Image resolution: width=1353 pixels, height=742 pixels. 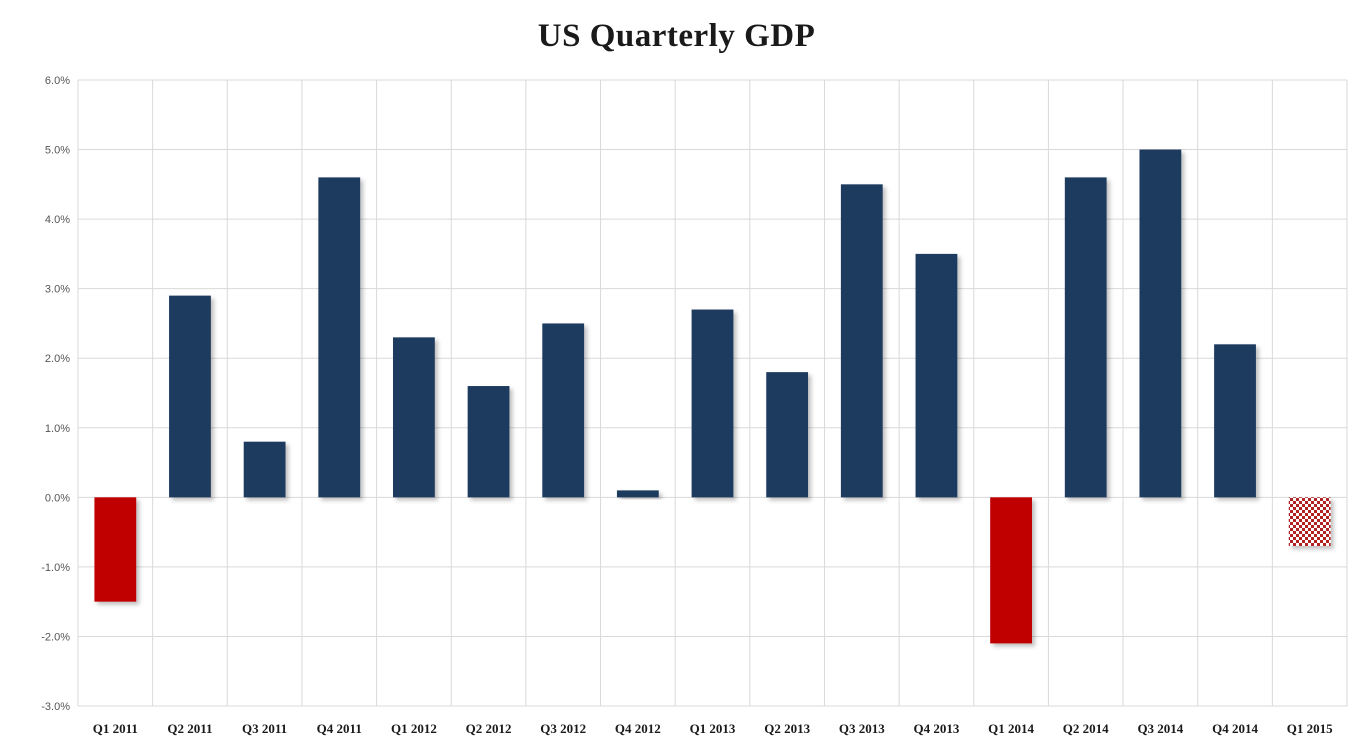 What do you see at coordinates (676, 36) in the screenshot?
I see `chart-title: US Quarterly GDP` at bounding box center [676, 36].